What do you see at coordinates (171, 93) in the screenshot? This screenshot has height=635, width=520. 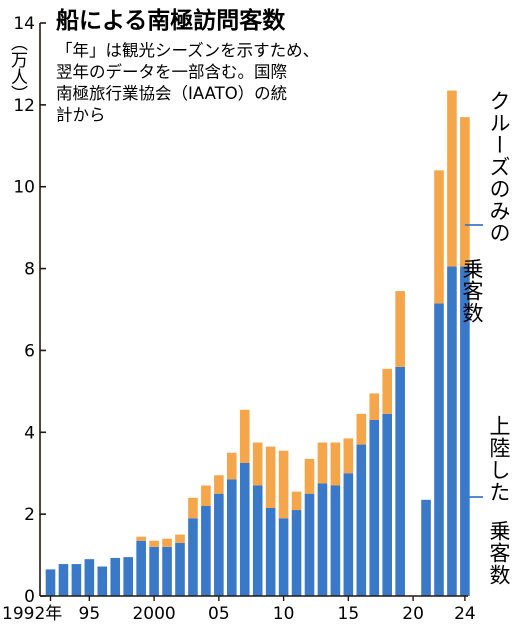 I see `note-line-3: 南極旅行業協会（IAATO）の統` at bounding box center [171, 93].